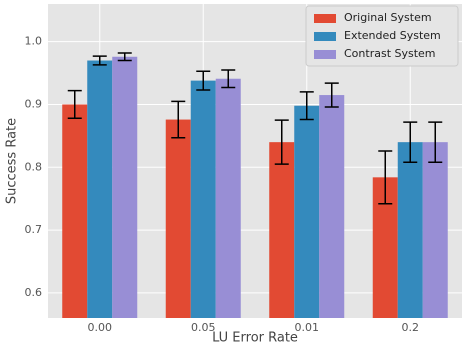 The height and width of the screenshot is (352, 464). What do you see at coordinates (388, 17) in the screenshot?
I see `legend-label: Original System` at bounding box center [388, 17].